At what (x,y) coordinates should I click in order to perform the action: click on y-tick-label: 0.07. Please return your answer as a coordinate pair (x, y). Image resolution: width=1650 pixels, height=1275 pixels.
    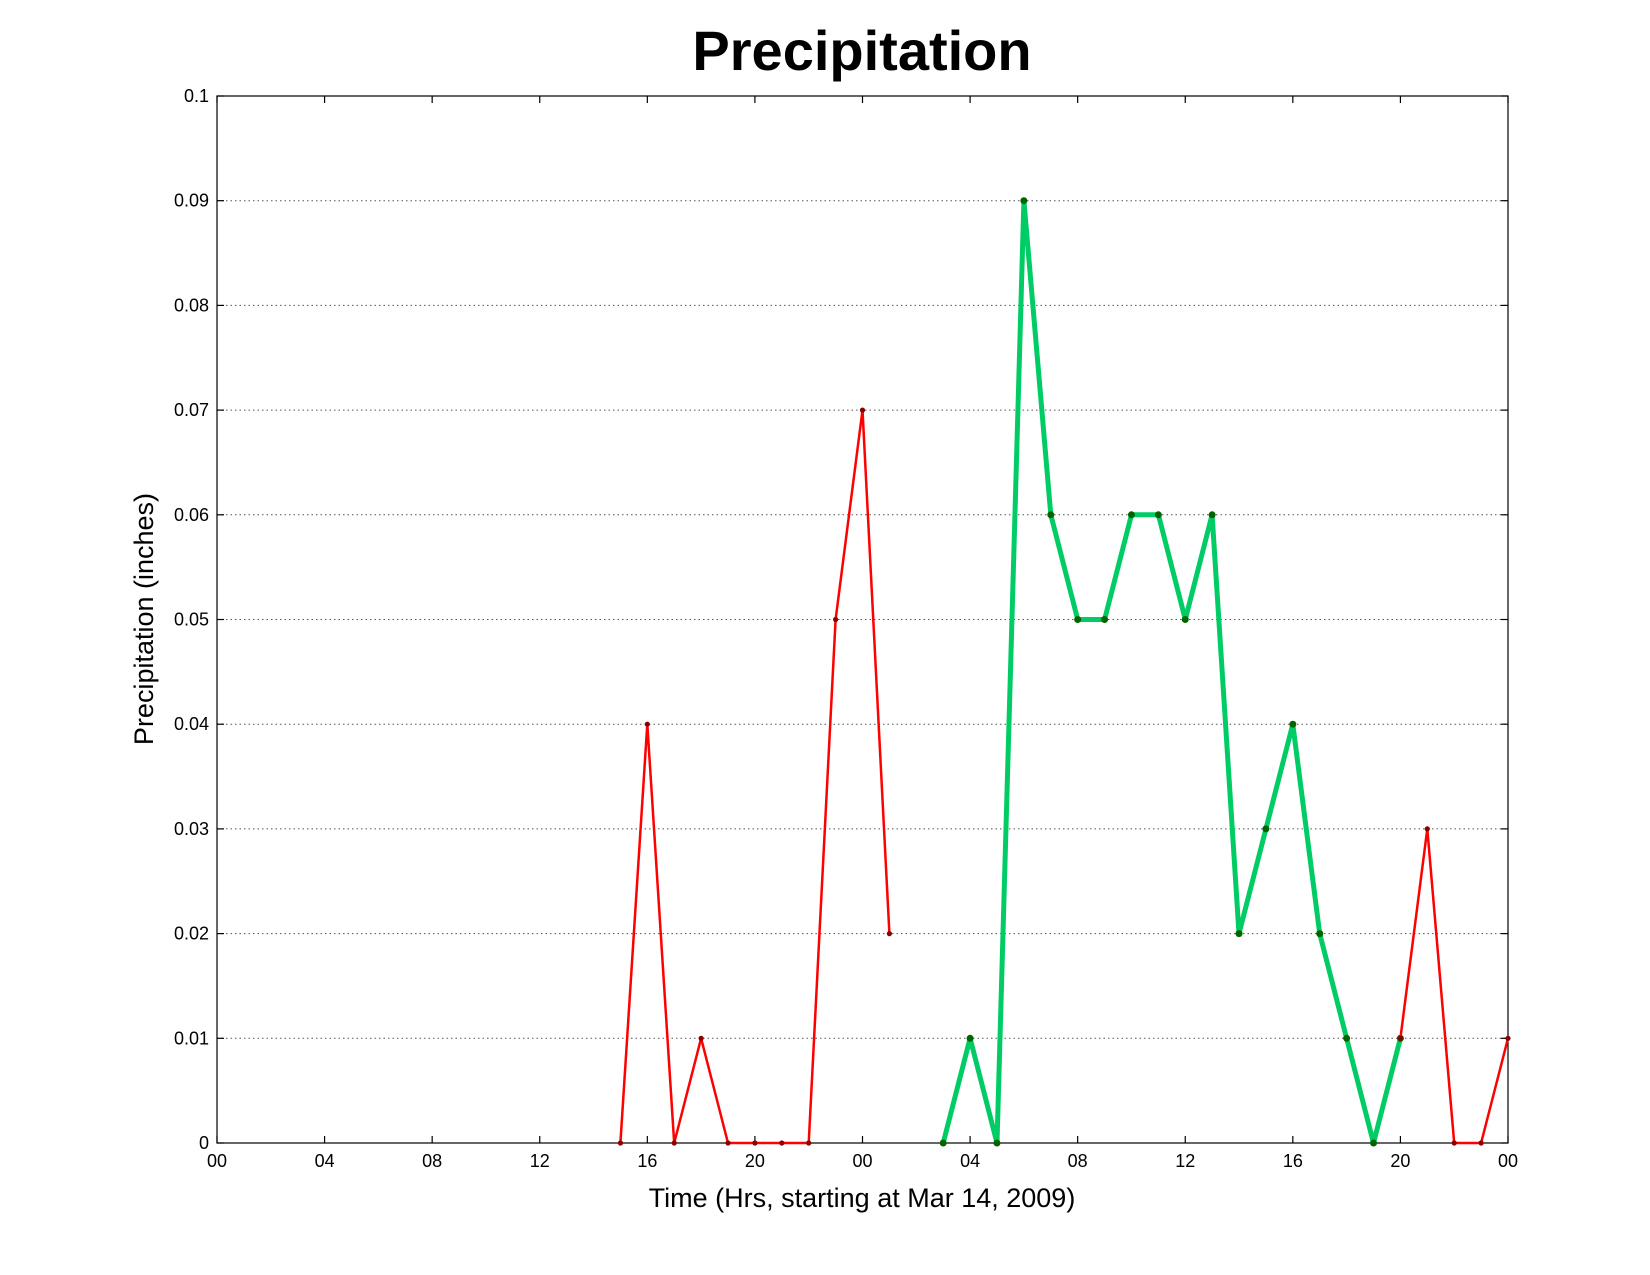
    Looking at the image, I should click on (191, 410).